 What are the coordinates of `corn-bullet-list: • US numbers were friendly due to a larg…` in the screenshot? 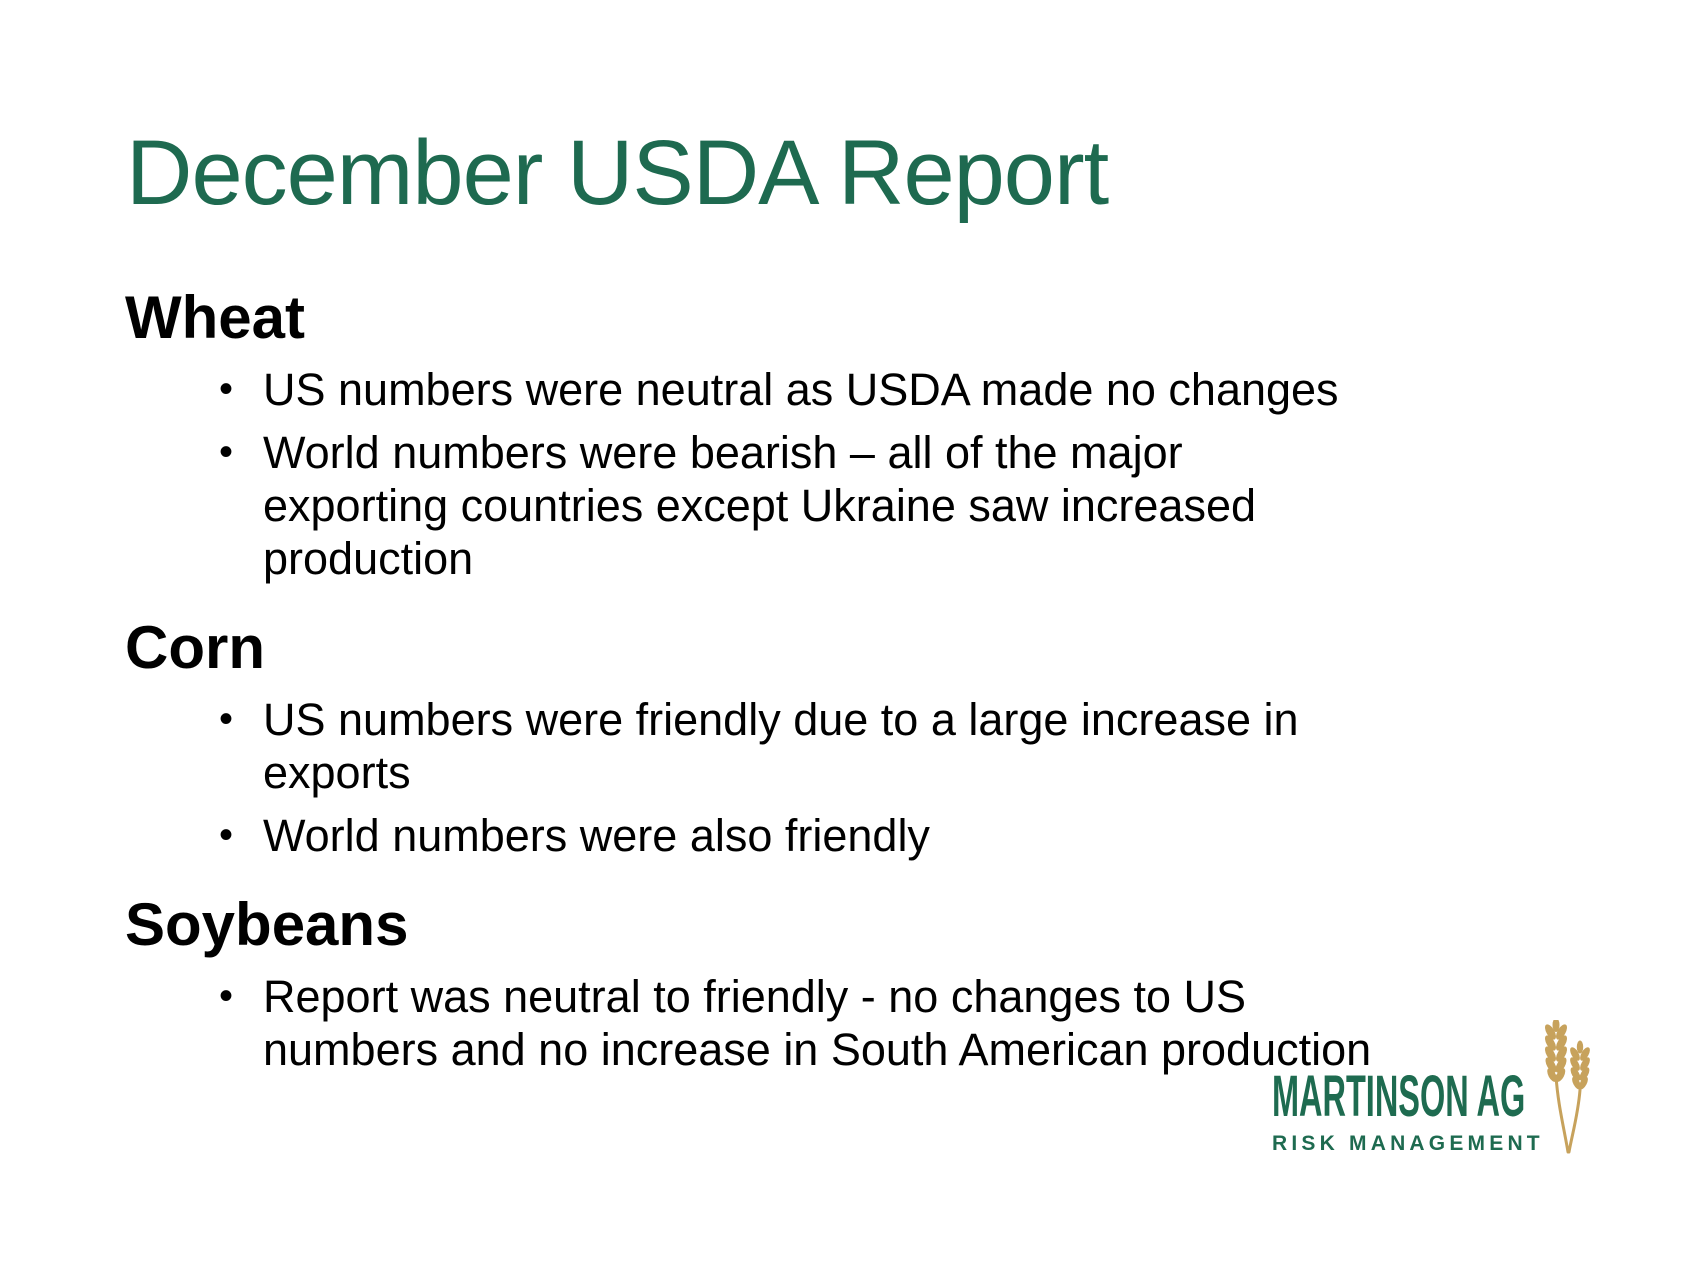 It's located at (916, 777).